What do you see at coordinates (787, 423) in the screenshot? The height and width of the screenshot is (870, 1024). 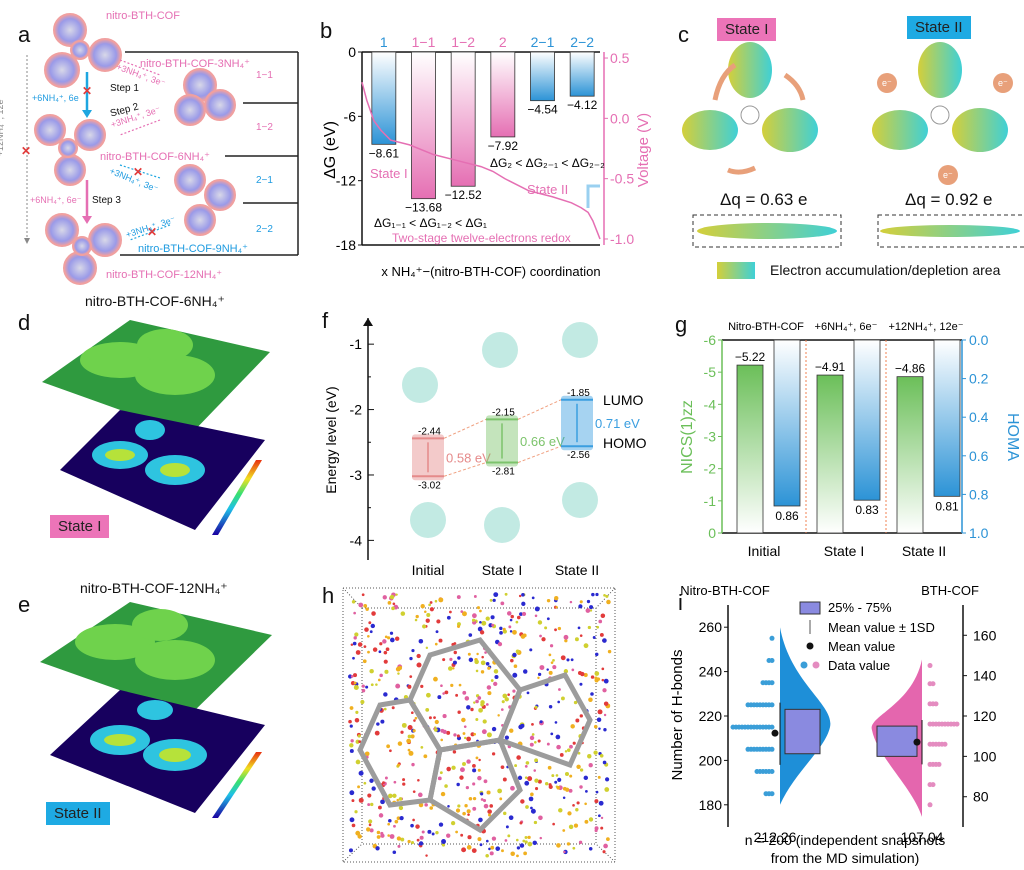 I see `homa-bar` at bounding box center [787, 423].